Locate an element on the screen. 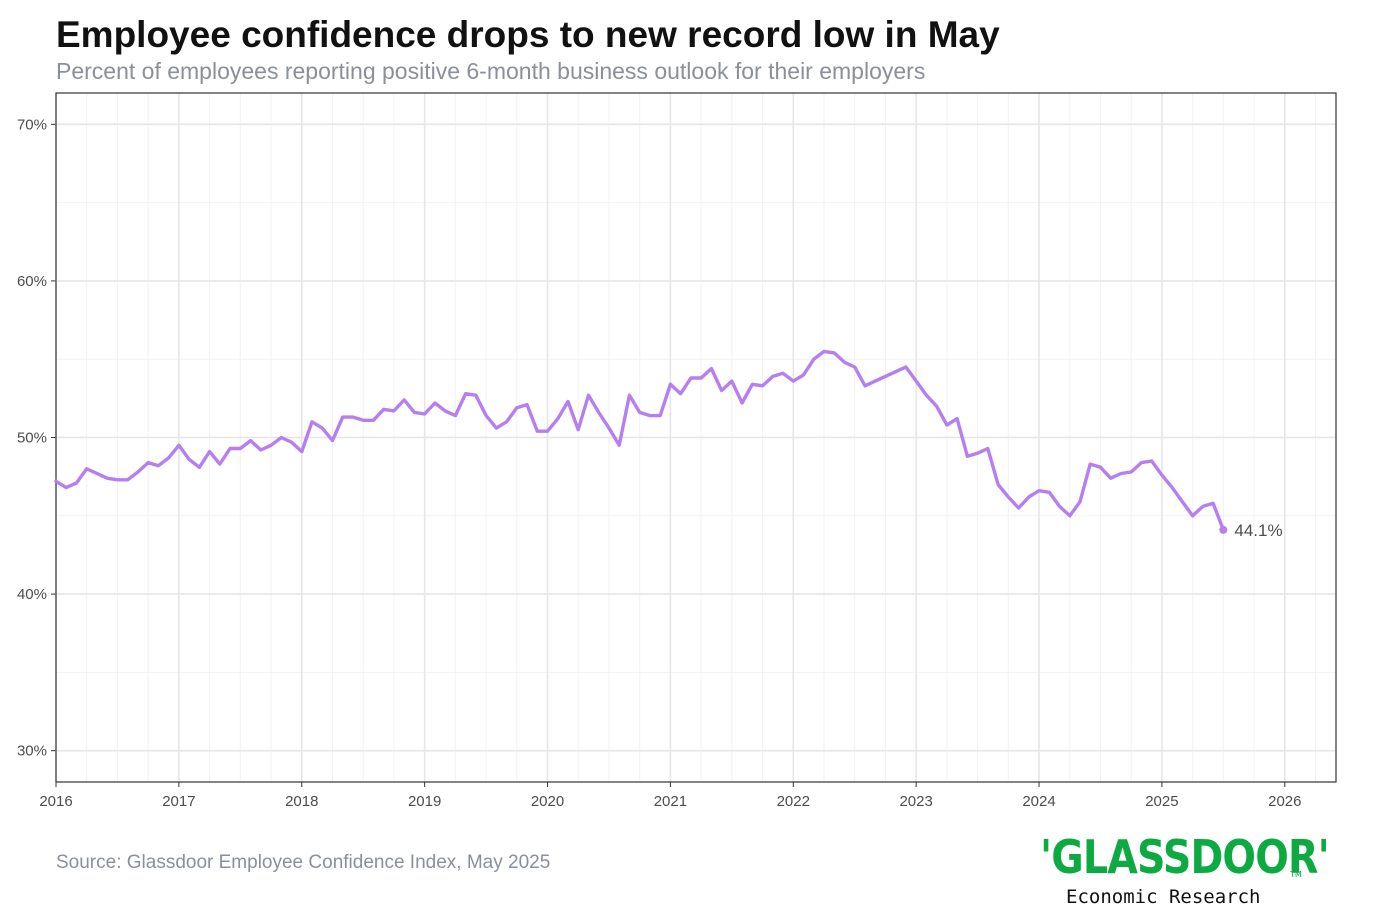 The height and width of the screenshot is (920, 1376). y-tick-label: 50% is located at coordinates (32, 438).